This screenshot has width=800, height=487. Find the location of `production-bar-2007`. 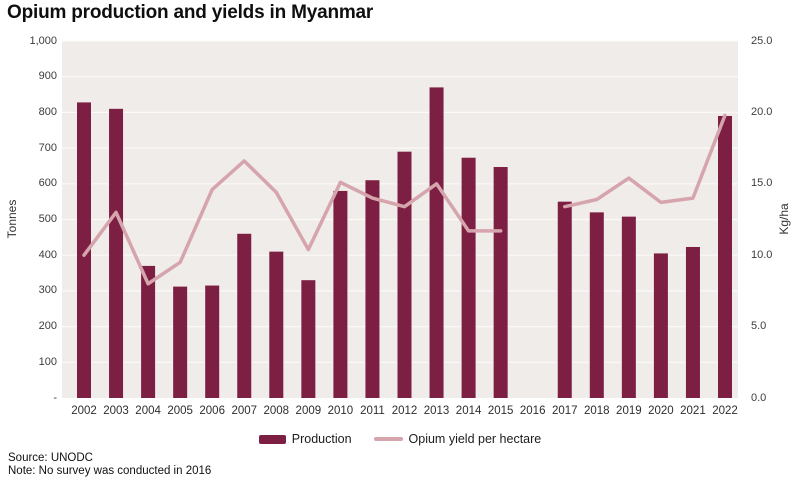

production-bar-2007 is located at coordinates (244, 315).